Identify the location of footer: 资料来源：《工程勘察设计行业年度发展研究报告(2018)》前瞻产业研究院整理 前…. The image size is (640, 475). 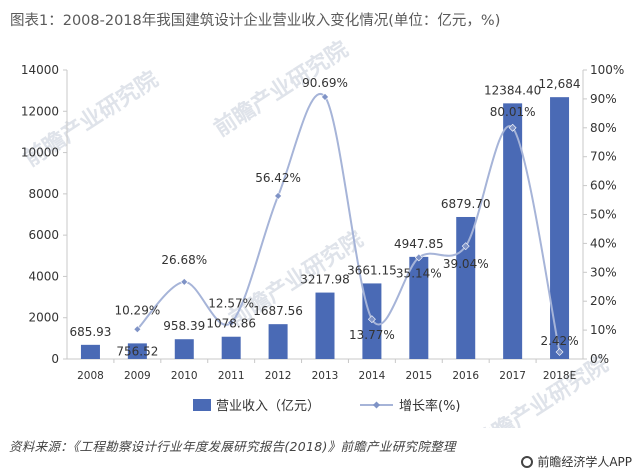
(320, 451).